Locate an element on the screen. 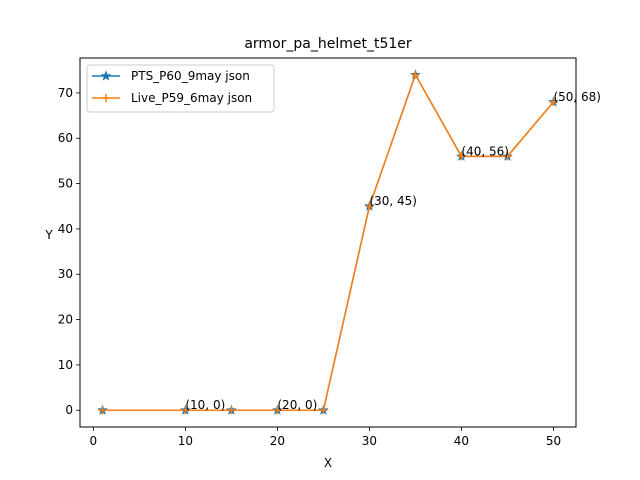 The height and width of the screenshot is (480, 640). y-axis: 0 10 20 30 40 50 60 70 is located at coordinates (69, 251).